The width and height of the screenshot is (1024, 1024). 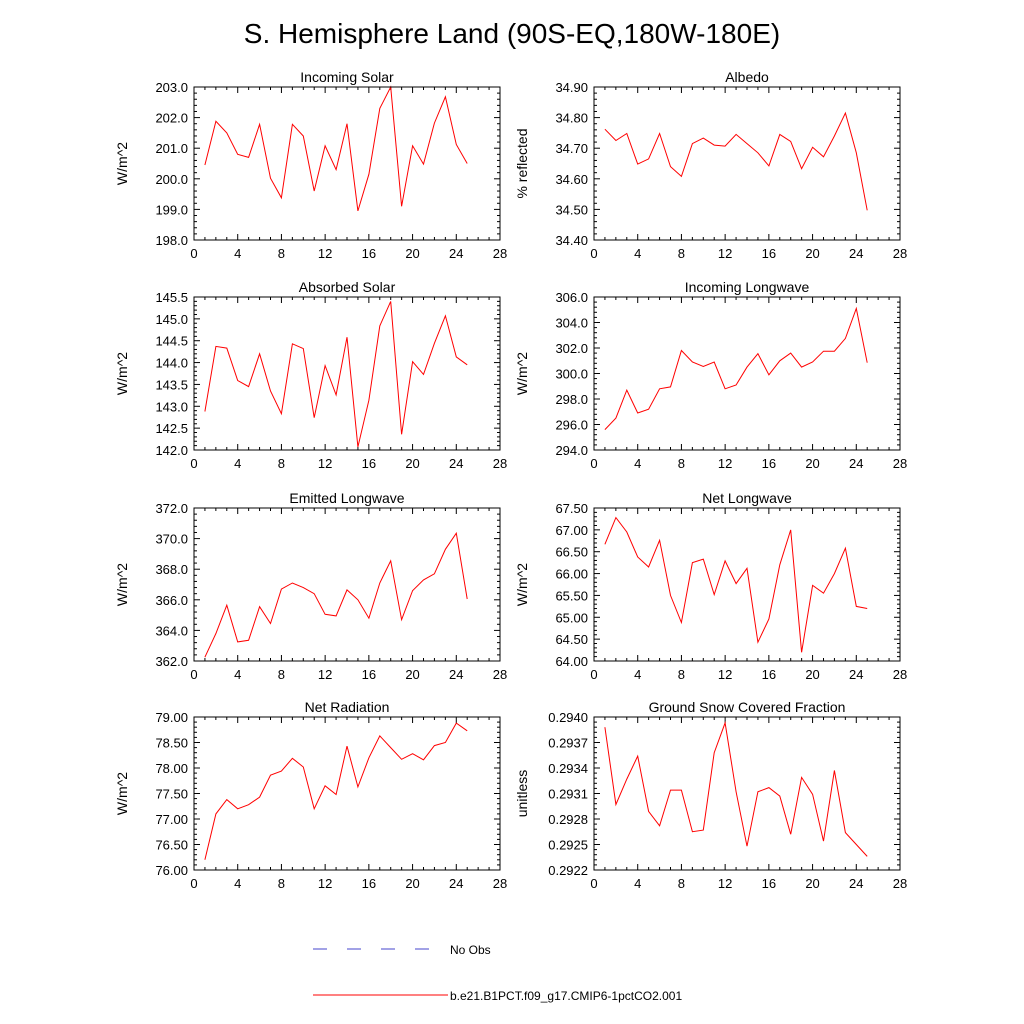 I want to click on y-tick-label: 144.5, so click(x=171, y=341).